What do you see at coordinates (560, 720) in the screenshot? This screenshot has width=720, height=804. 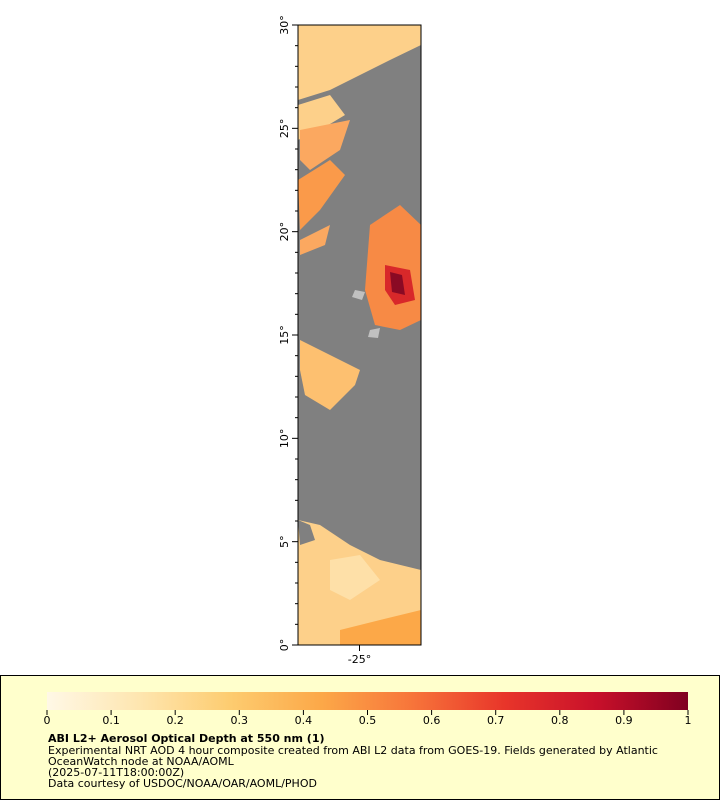 I see `colorbar-tick-label: 0.8` at bounding box center [560, 720].